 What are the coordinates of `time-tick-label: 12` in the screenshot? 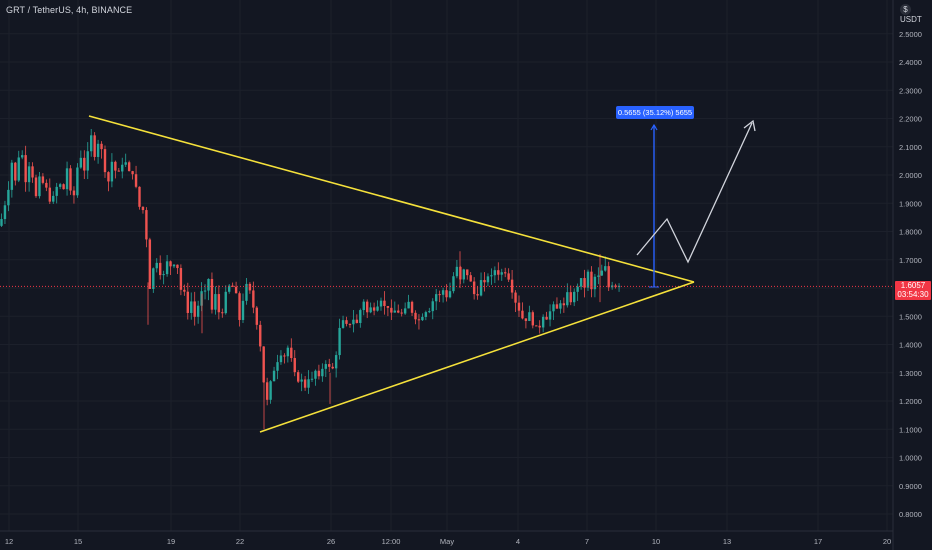 It's located at (9, 541).